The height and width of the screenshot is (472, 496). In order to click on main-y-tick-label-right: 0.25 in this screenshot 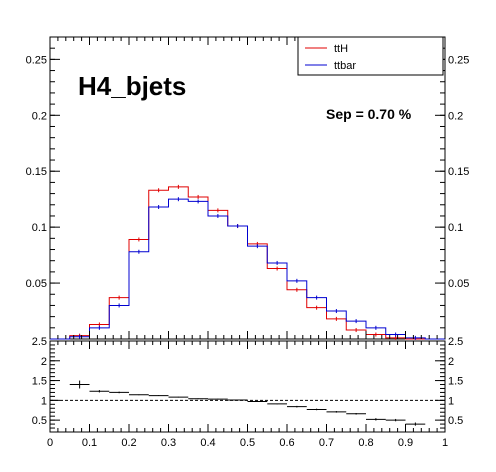, I will do `click(458, 60)`.